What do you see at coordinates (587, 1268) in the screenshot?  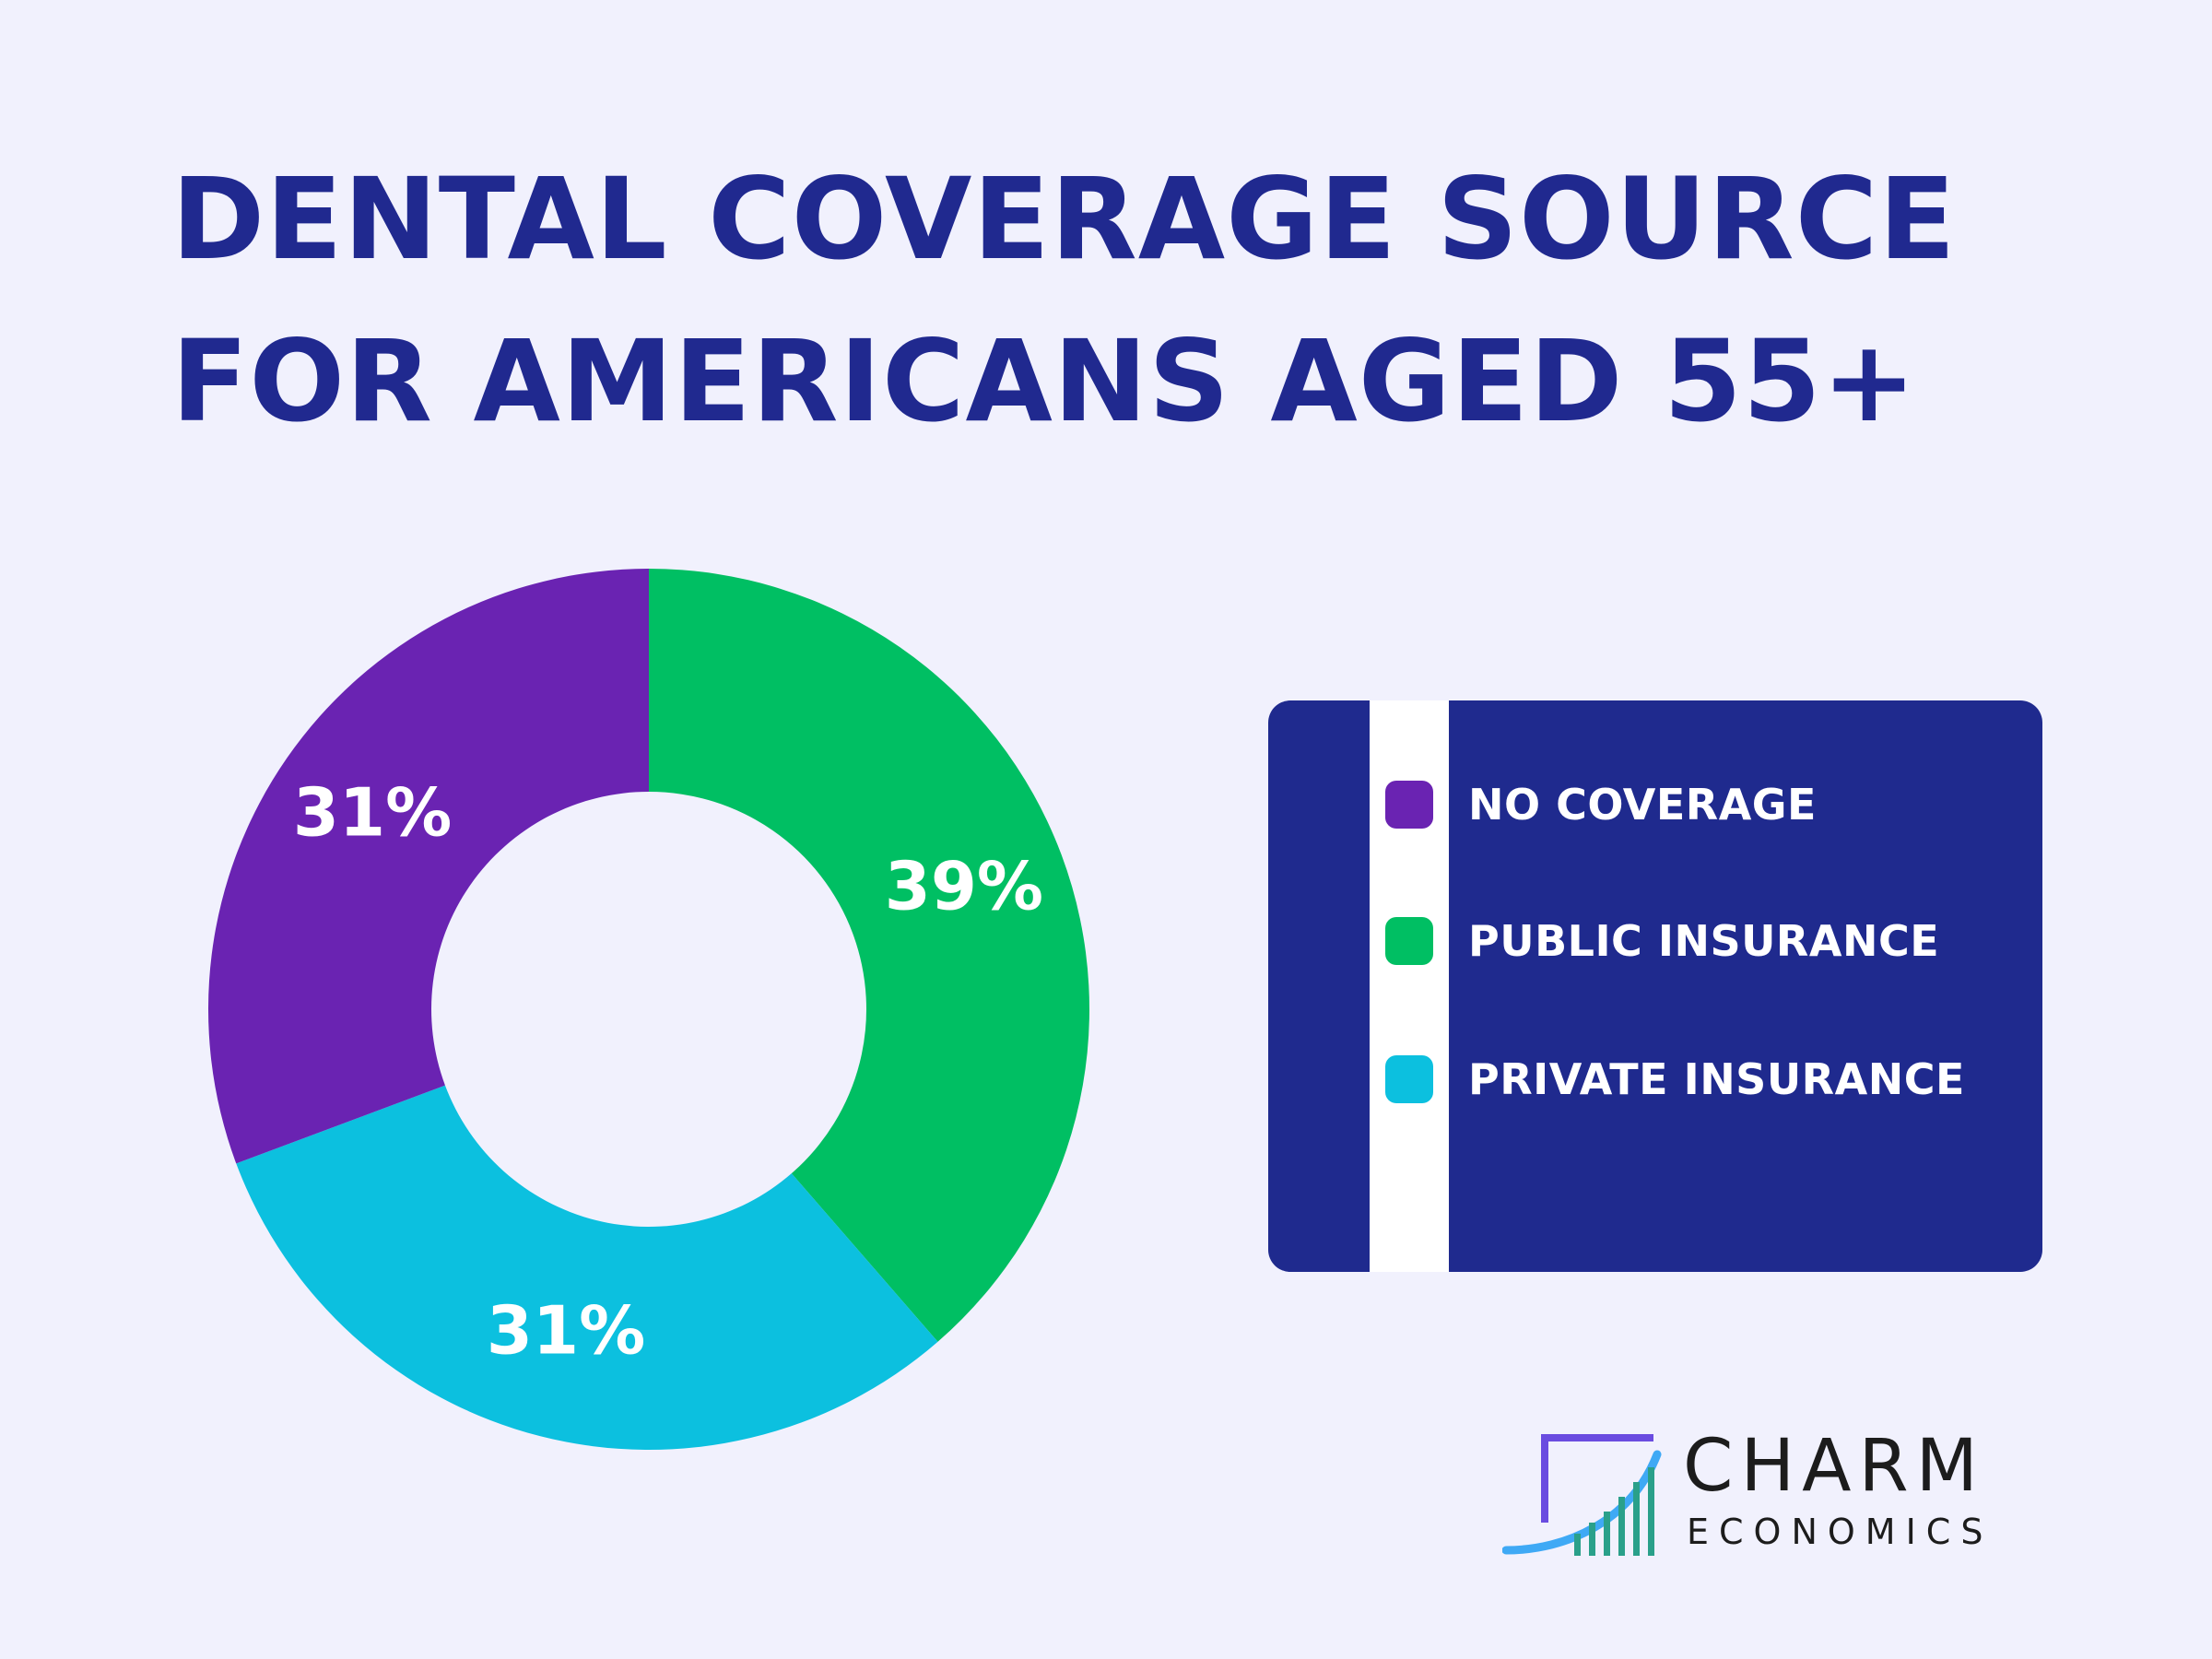 I see `donut-slice-private-insurance` at bounding box center [587, 1268].